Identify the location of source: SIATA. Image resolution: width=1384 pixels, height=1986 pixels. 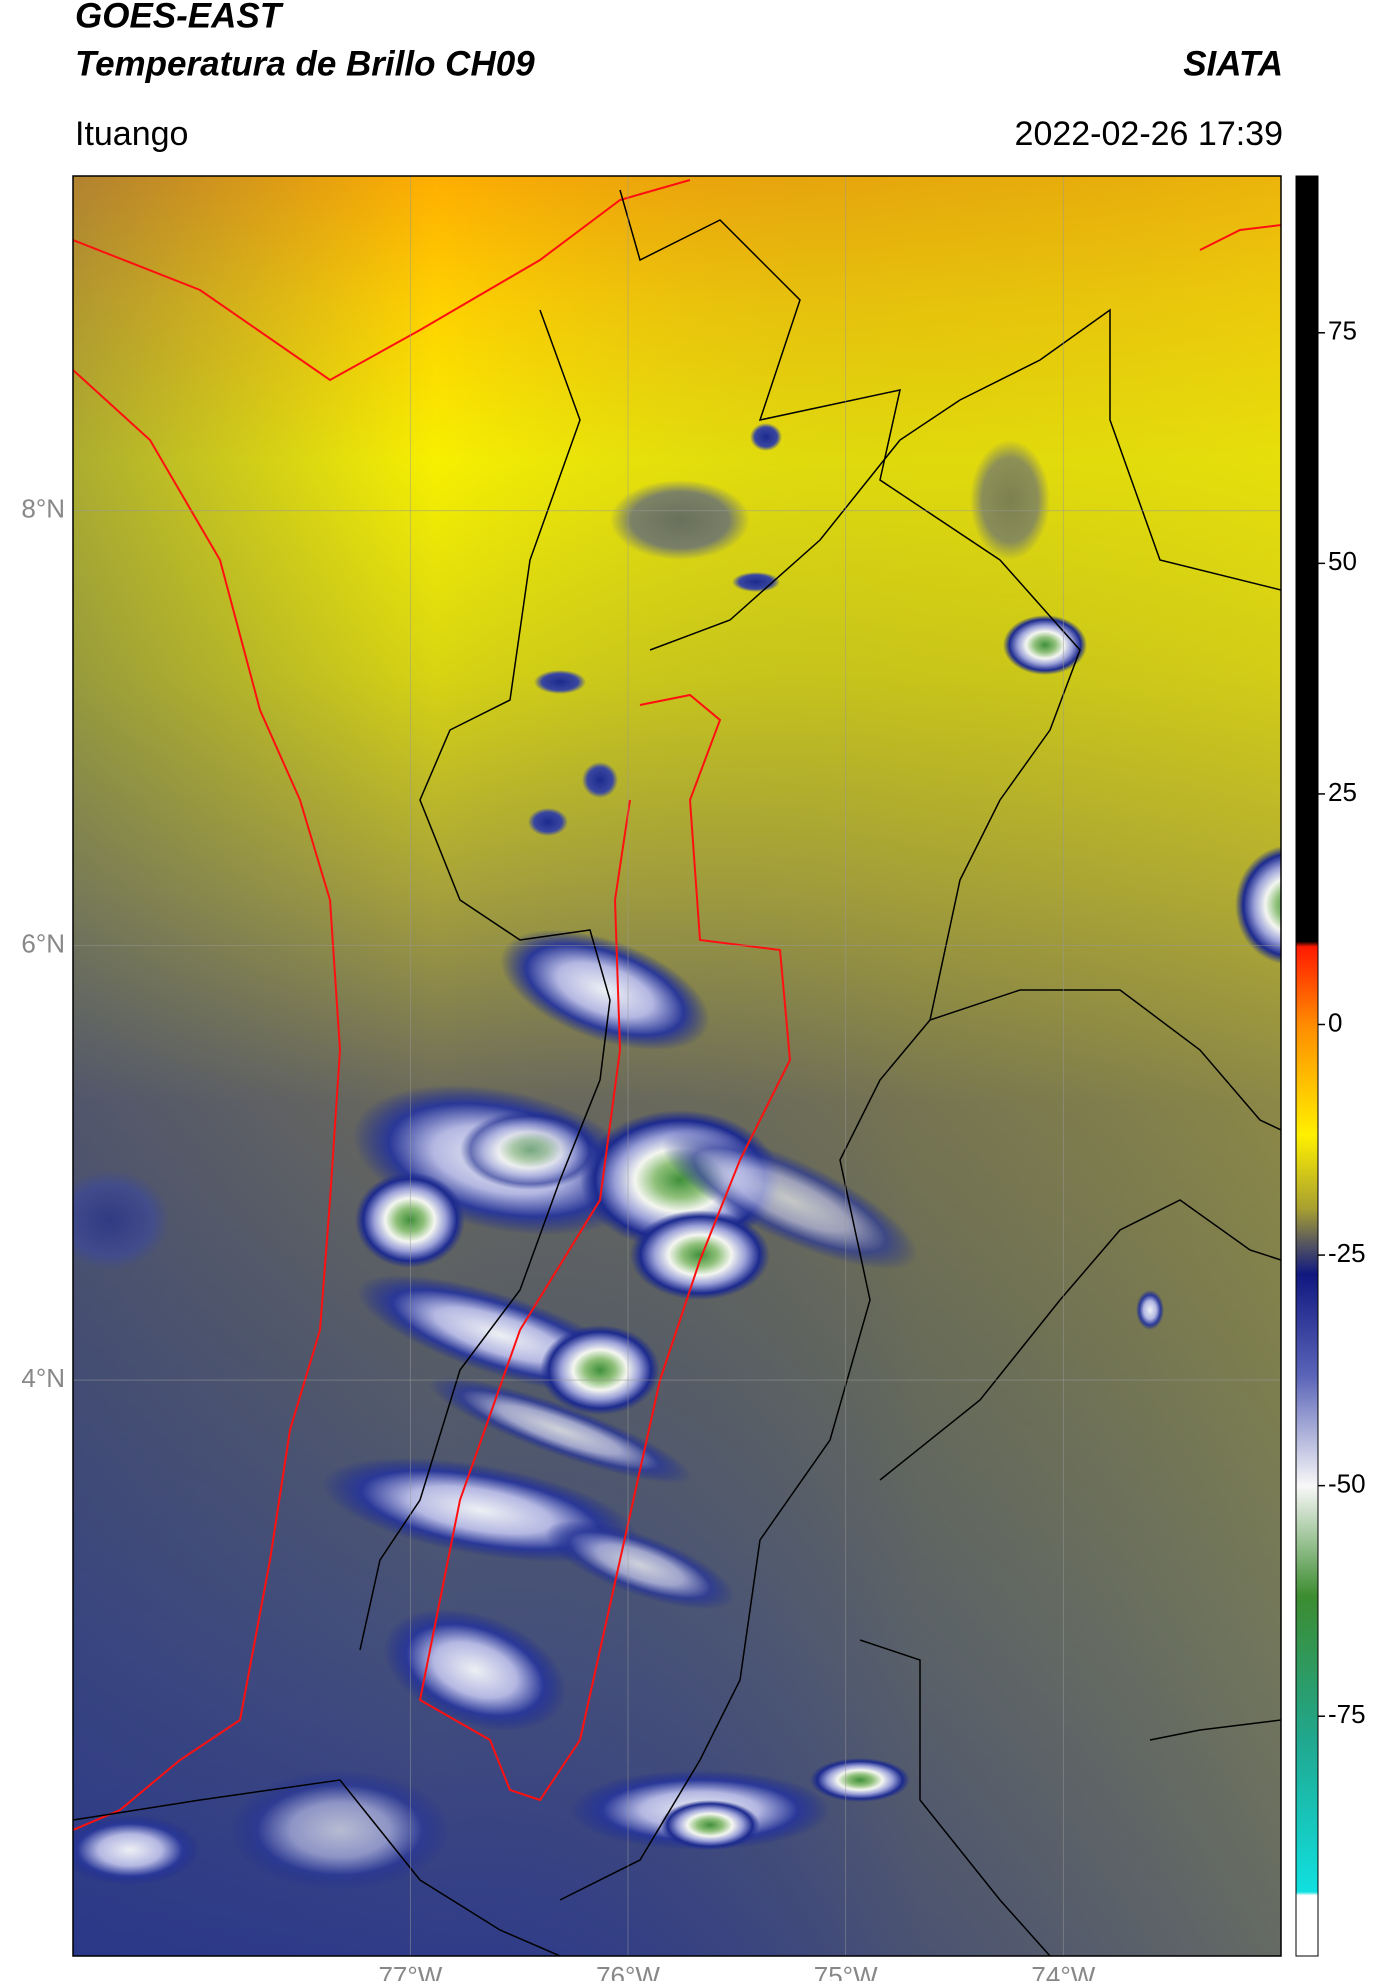
(1233, 63).